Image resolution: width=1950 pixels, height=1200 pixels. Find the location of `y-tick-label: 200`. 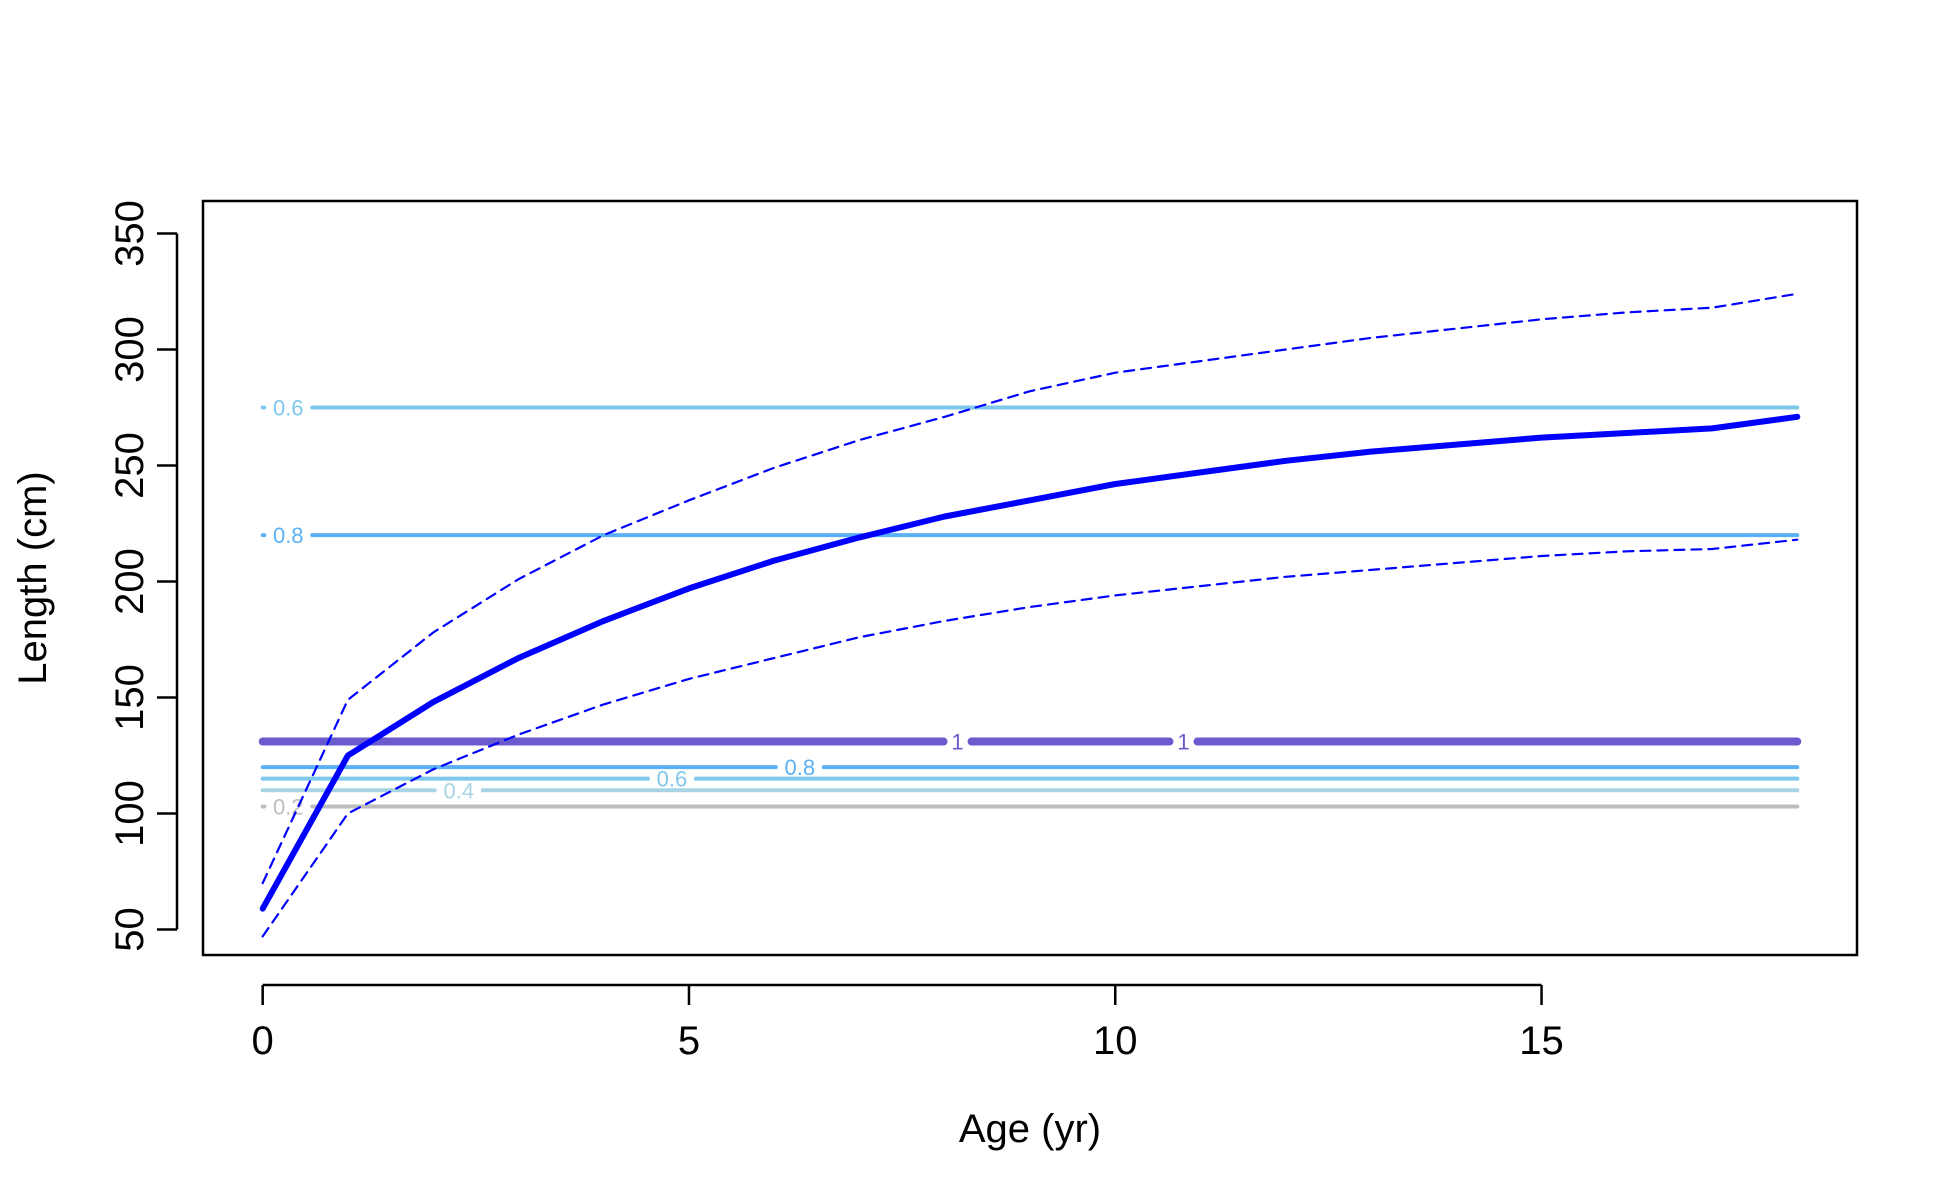

y-tick-label: 200 is located at coordinates (130, 581).